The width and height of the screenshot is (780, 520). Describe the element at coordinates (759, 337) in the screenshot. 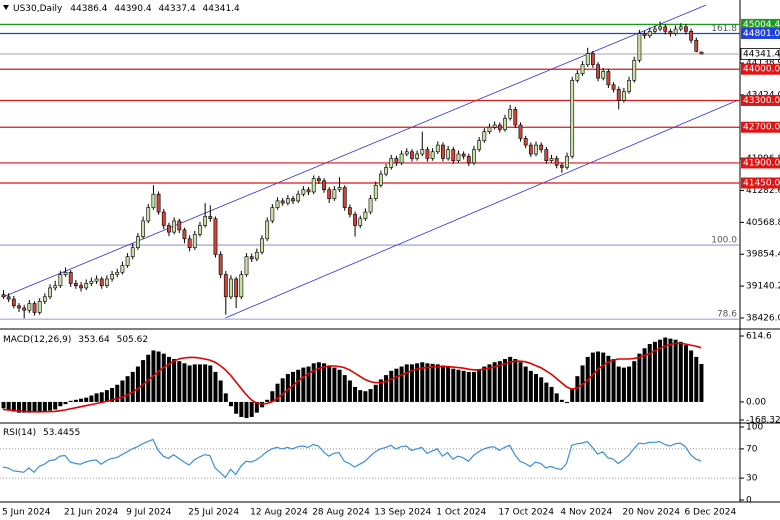

I see `y-tick-label: 614.6` at that location.